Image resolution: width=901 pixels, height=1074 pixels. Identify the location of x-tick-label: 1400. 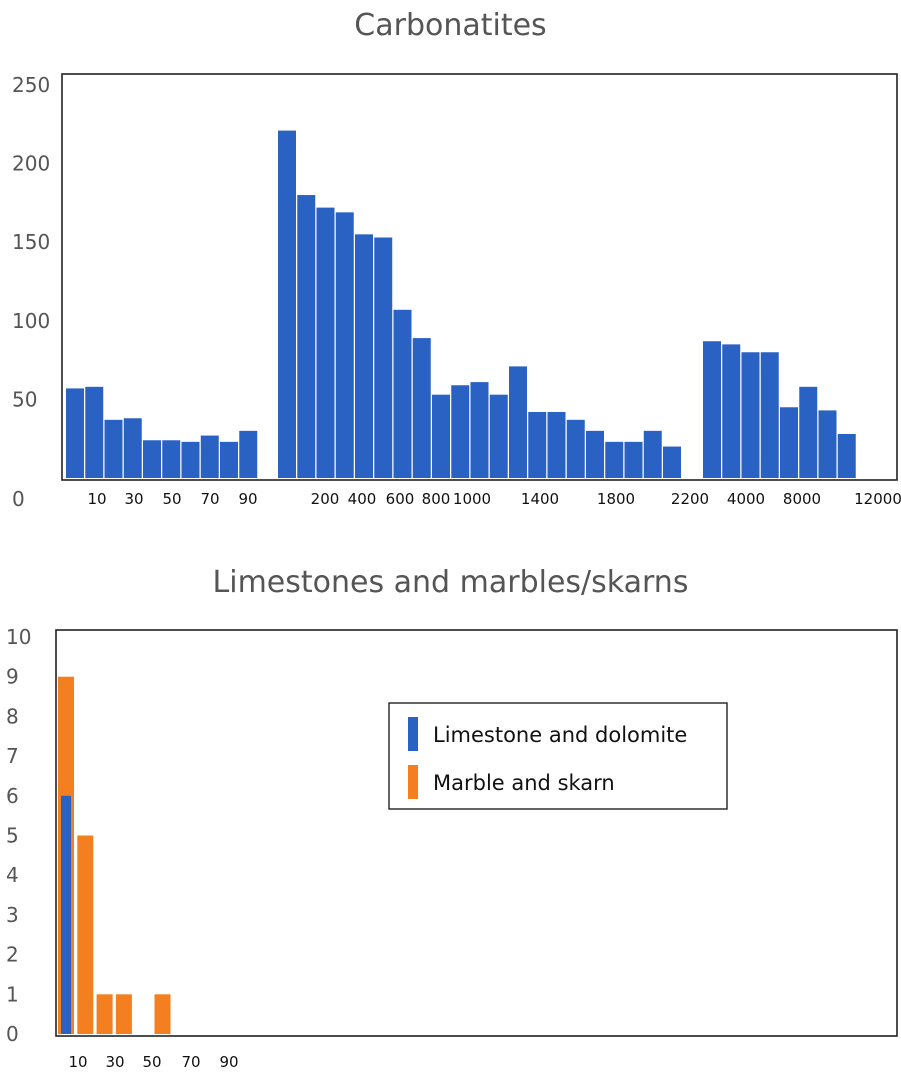
(540, 499).